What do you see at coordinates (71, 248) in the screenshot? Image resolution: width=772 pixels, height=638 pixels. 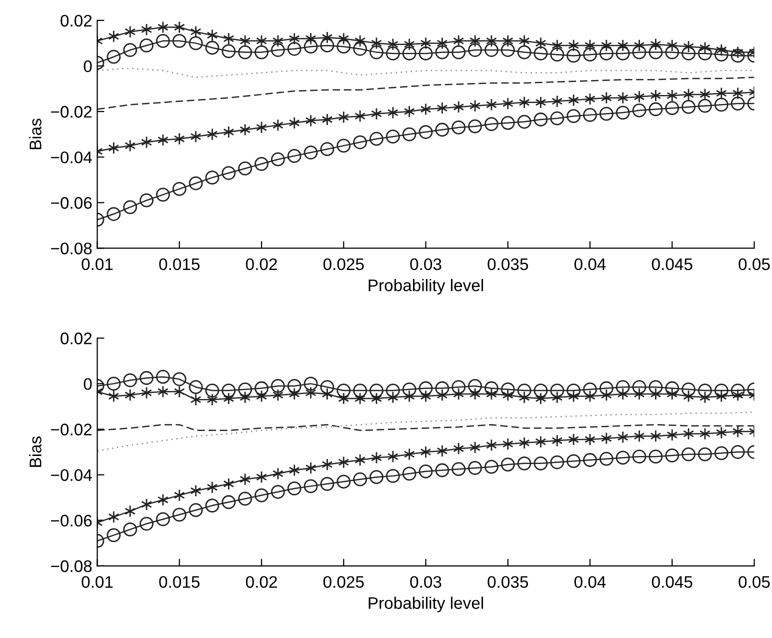 I see `y-tick-label: −0.08` at bounding box center [71, 248].